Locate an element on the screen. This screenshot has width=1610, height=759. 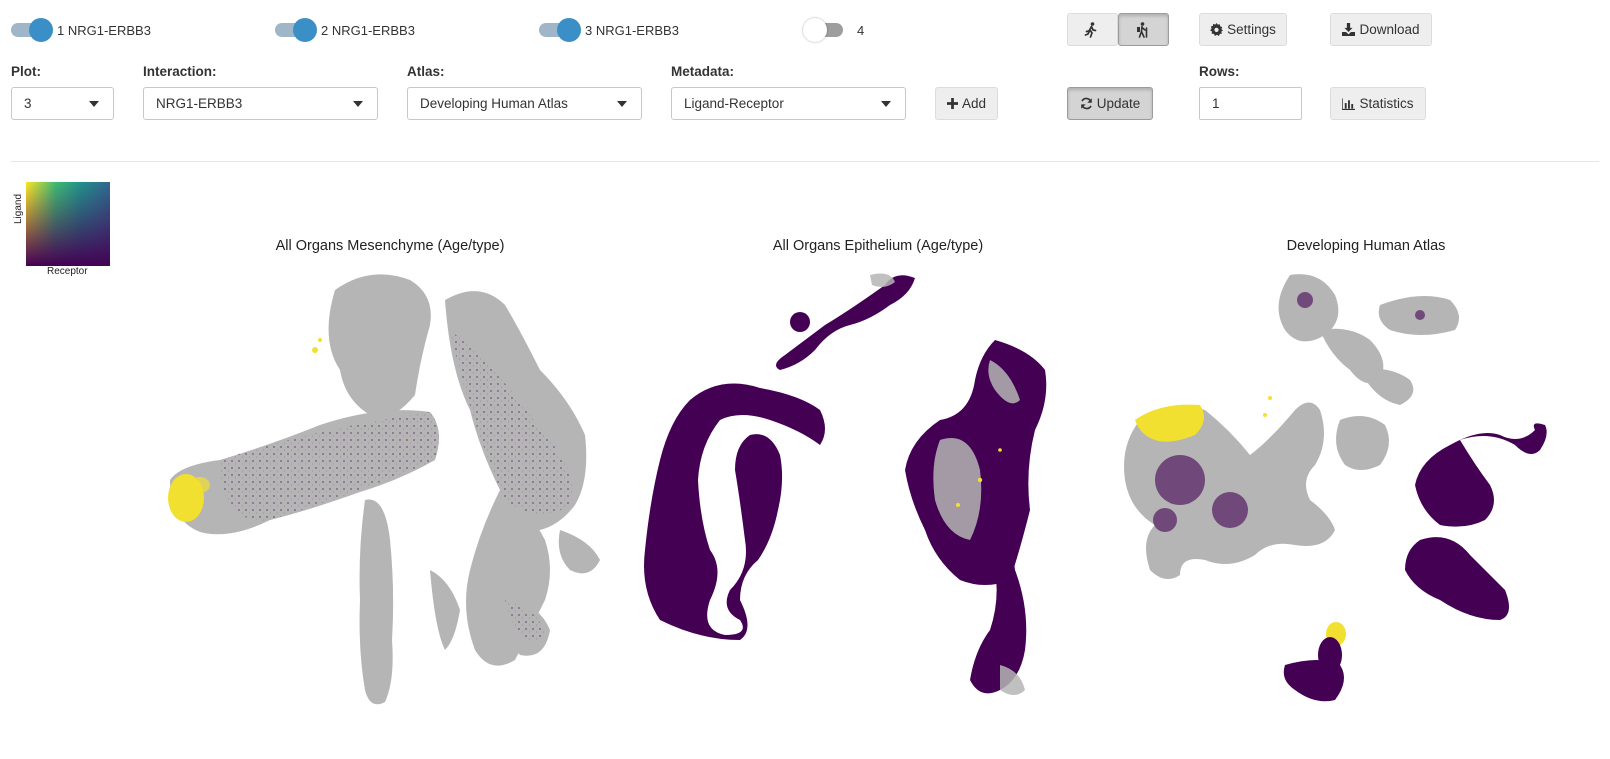
plot-label: Plot: is located at coordinates (26, 71).